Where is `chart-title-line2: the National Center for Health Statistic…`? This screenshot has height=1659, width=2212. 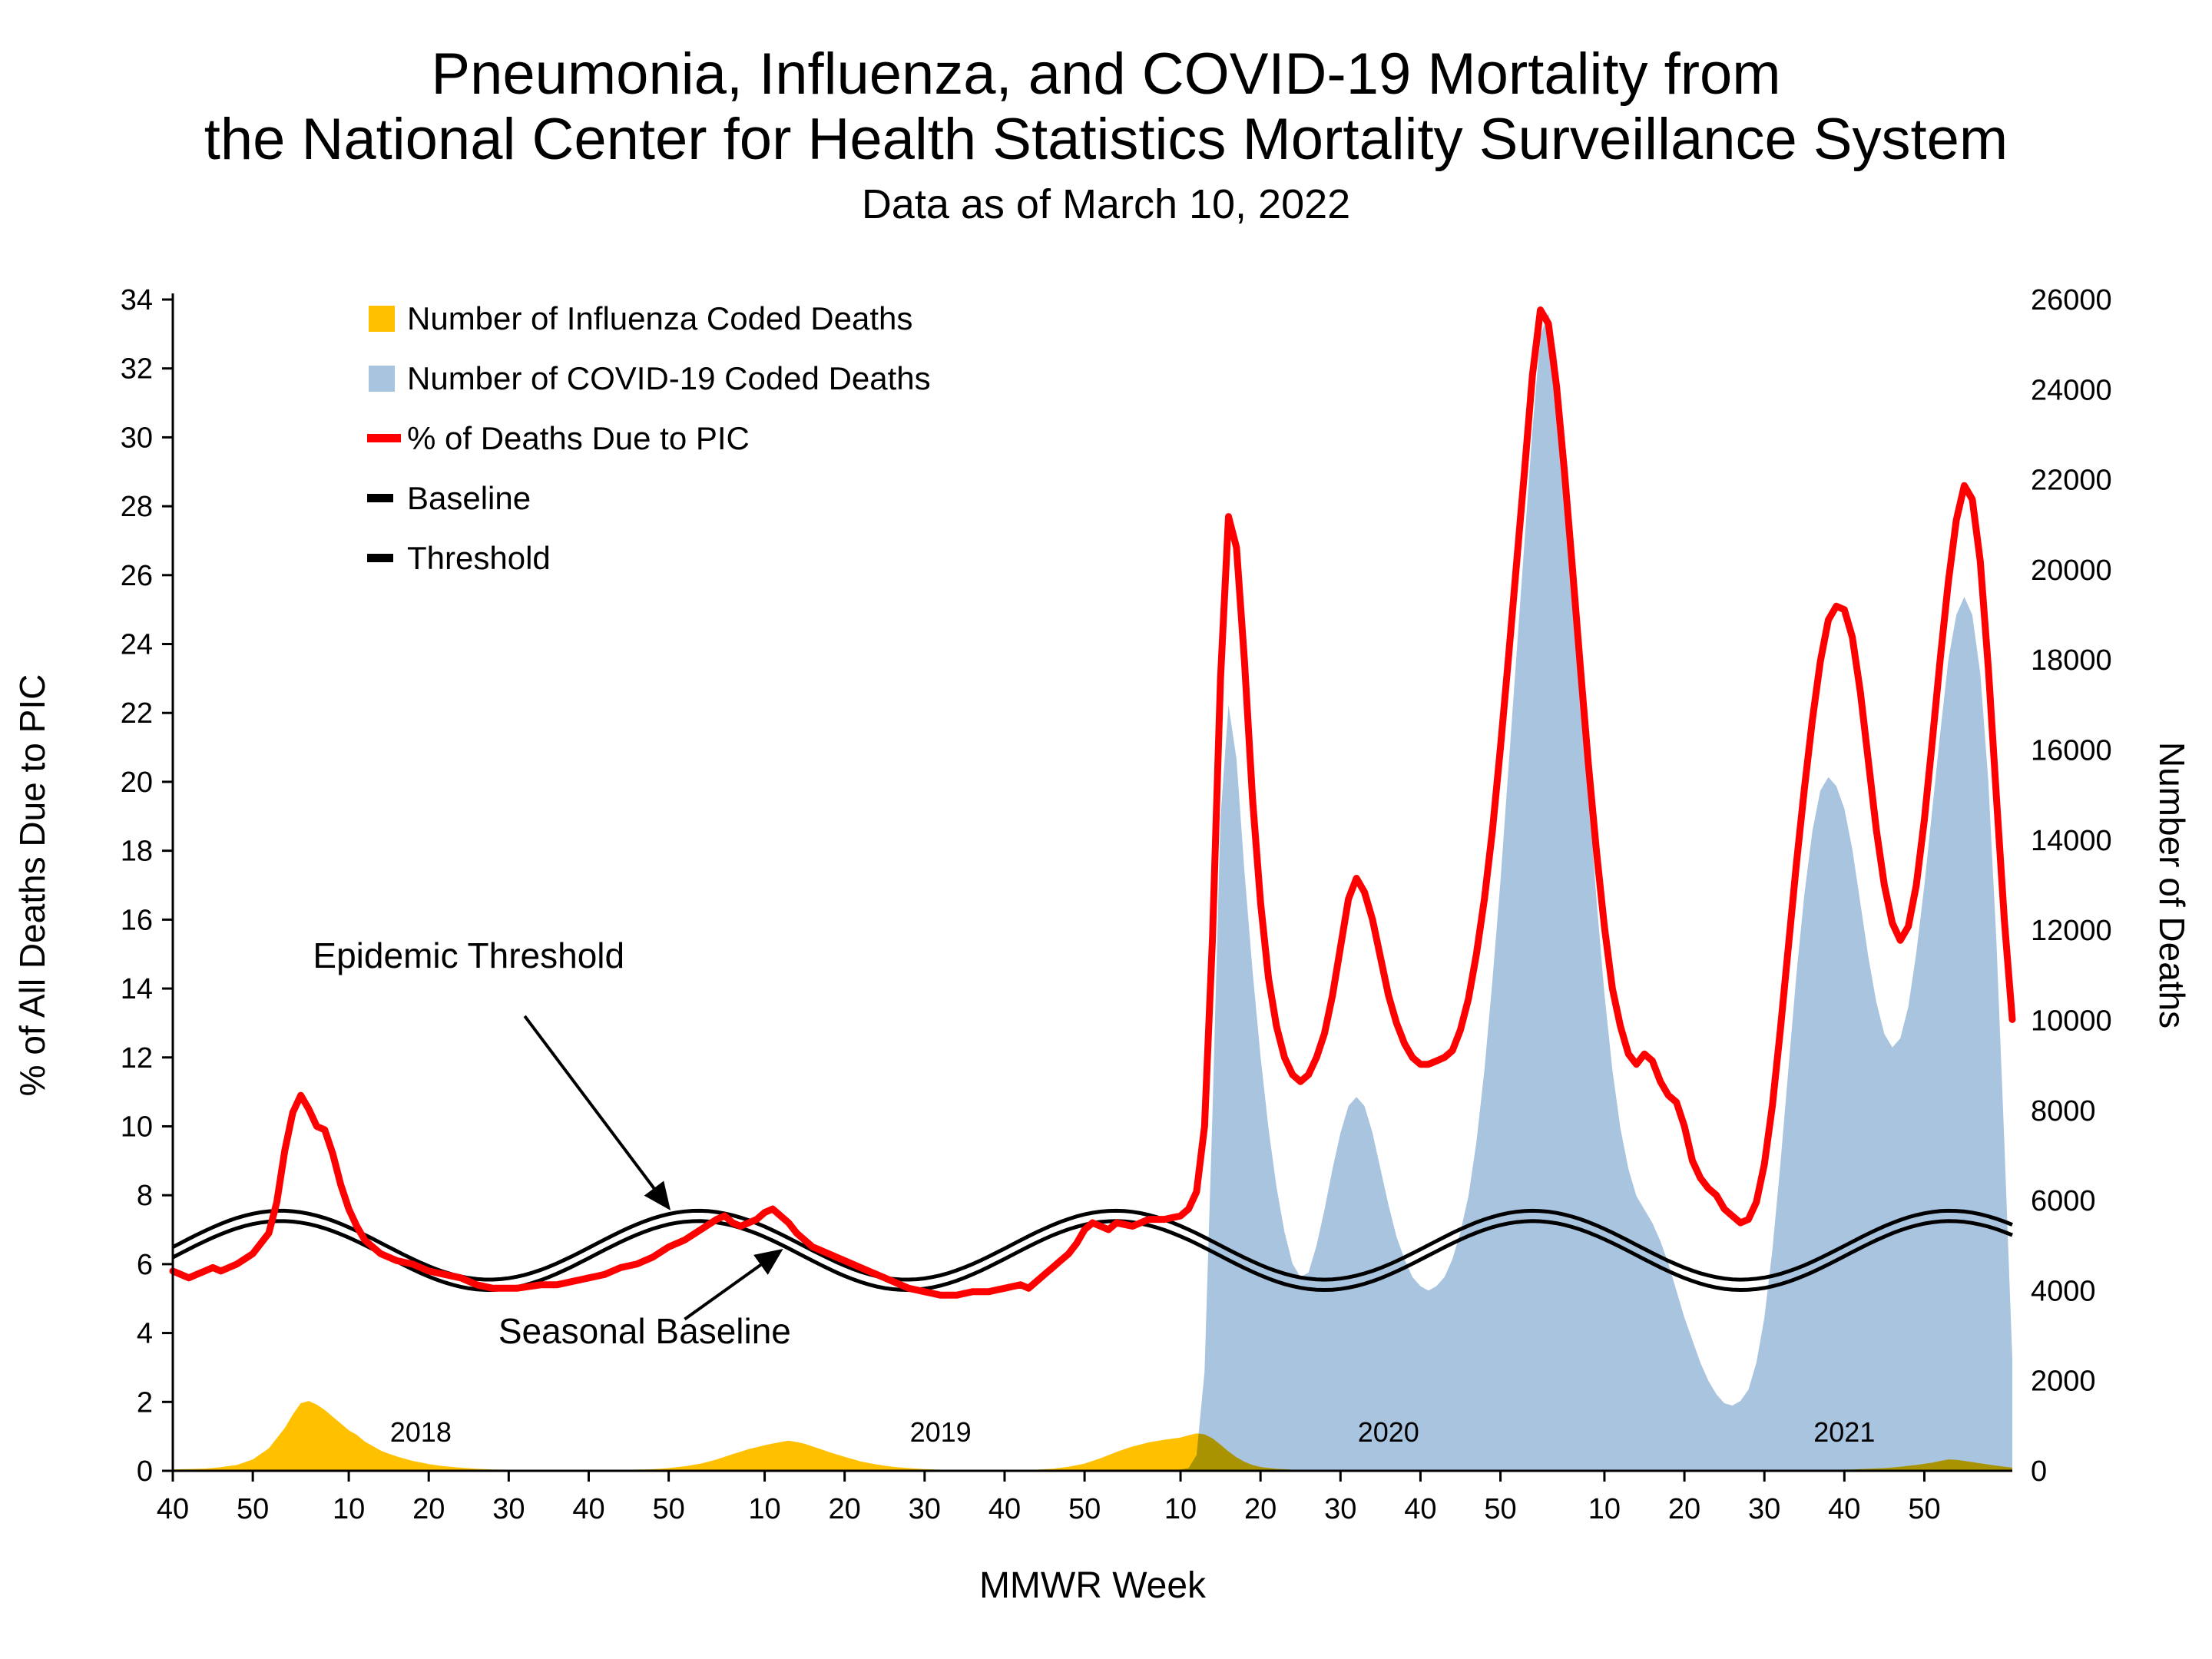 chart-title-line2: the National Center for Health Statistic… is located at coordinates (1106, 140).